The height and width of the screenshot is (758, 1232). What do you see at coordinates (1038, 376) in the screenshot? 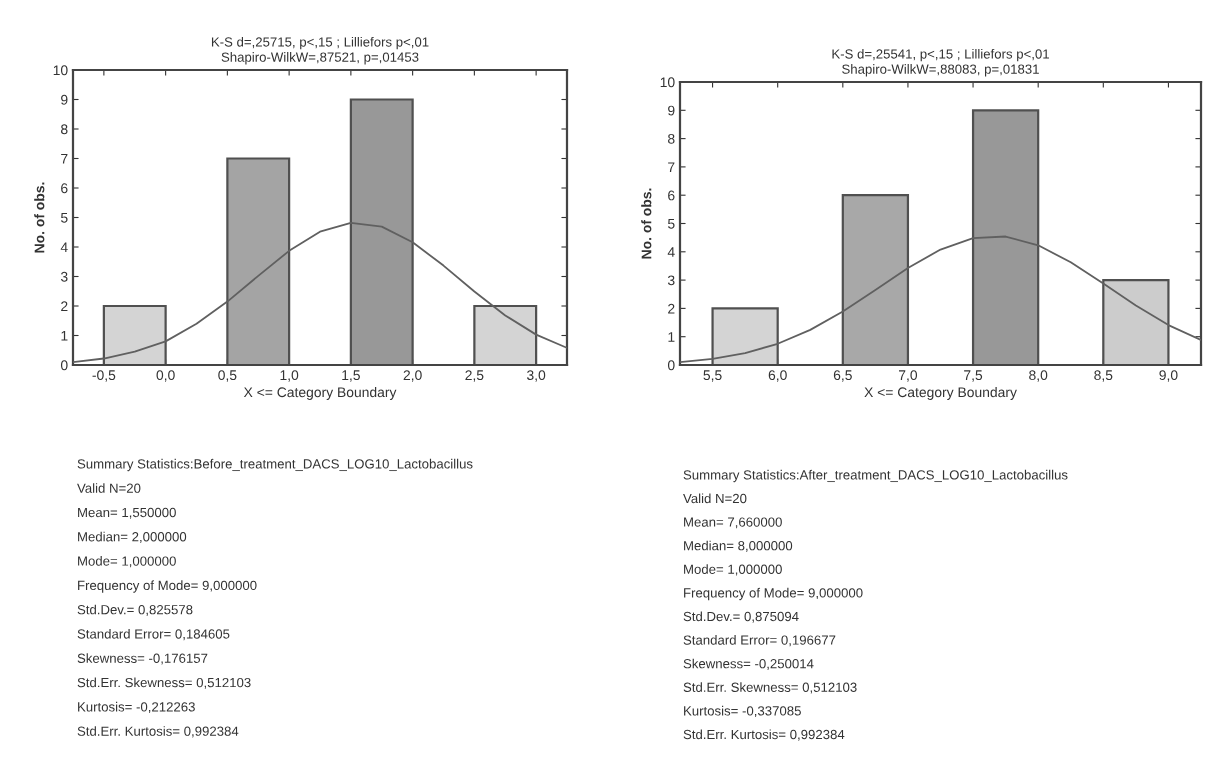
I see `x-tick-label: 8,0` at bounding box center [1038, 376].